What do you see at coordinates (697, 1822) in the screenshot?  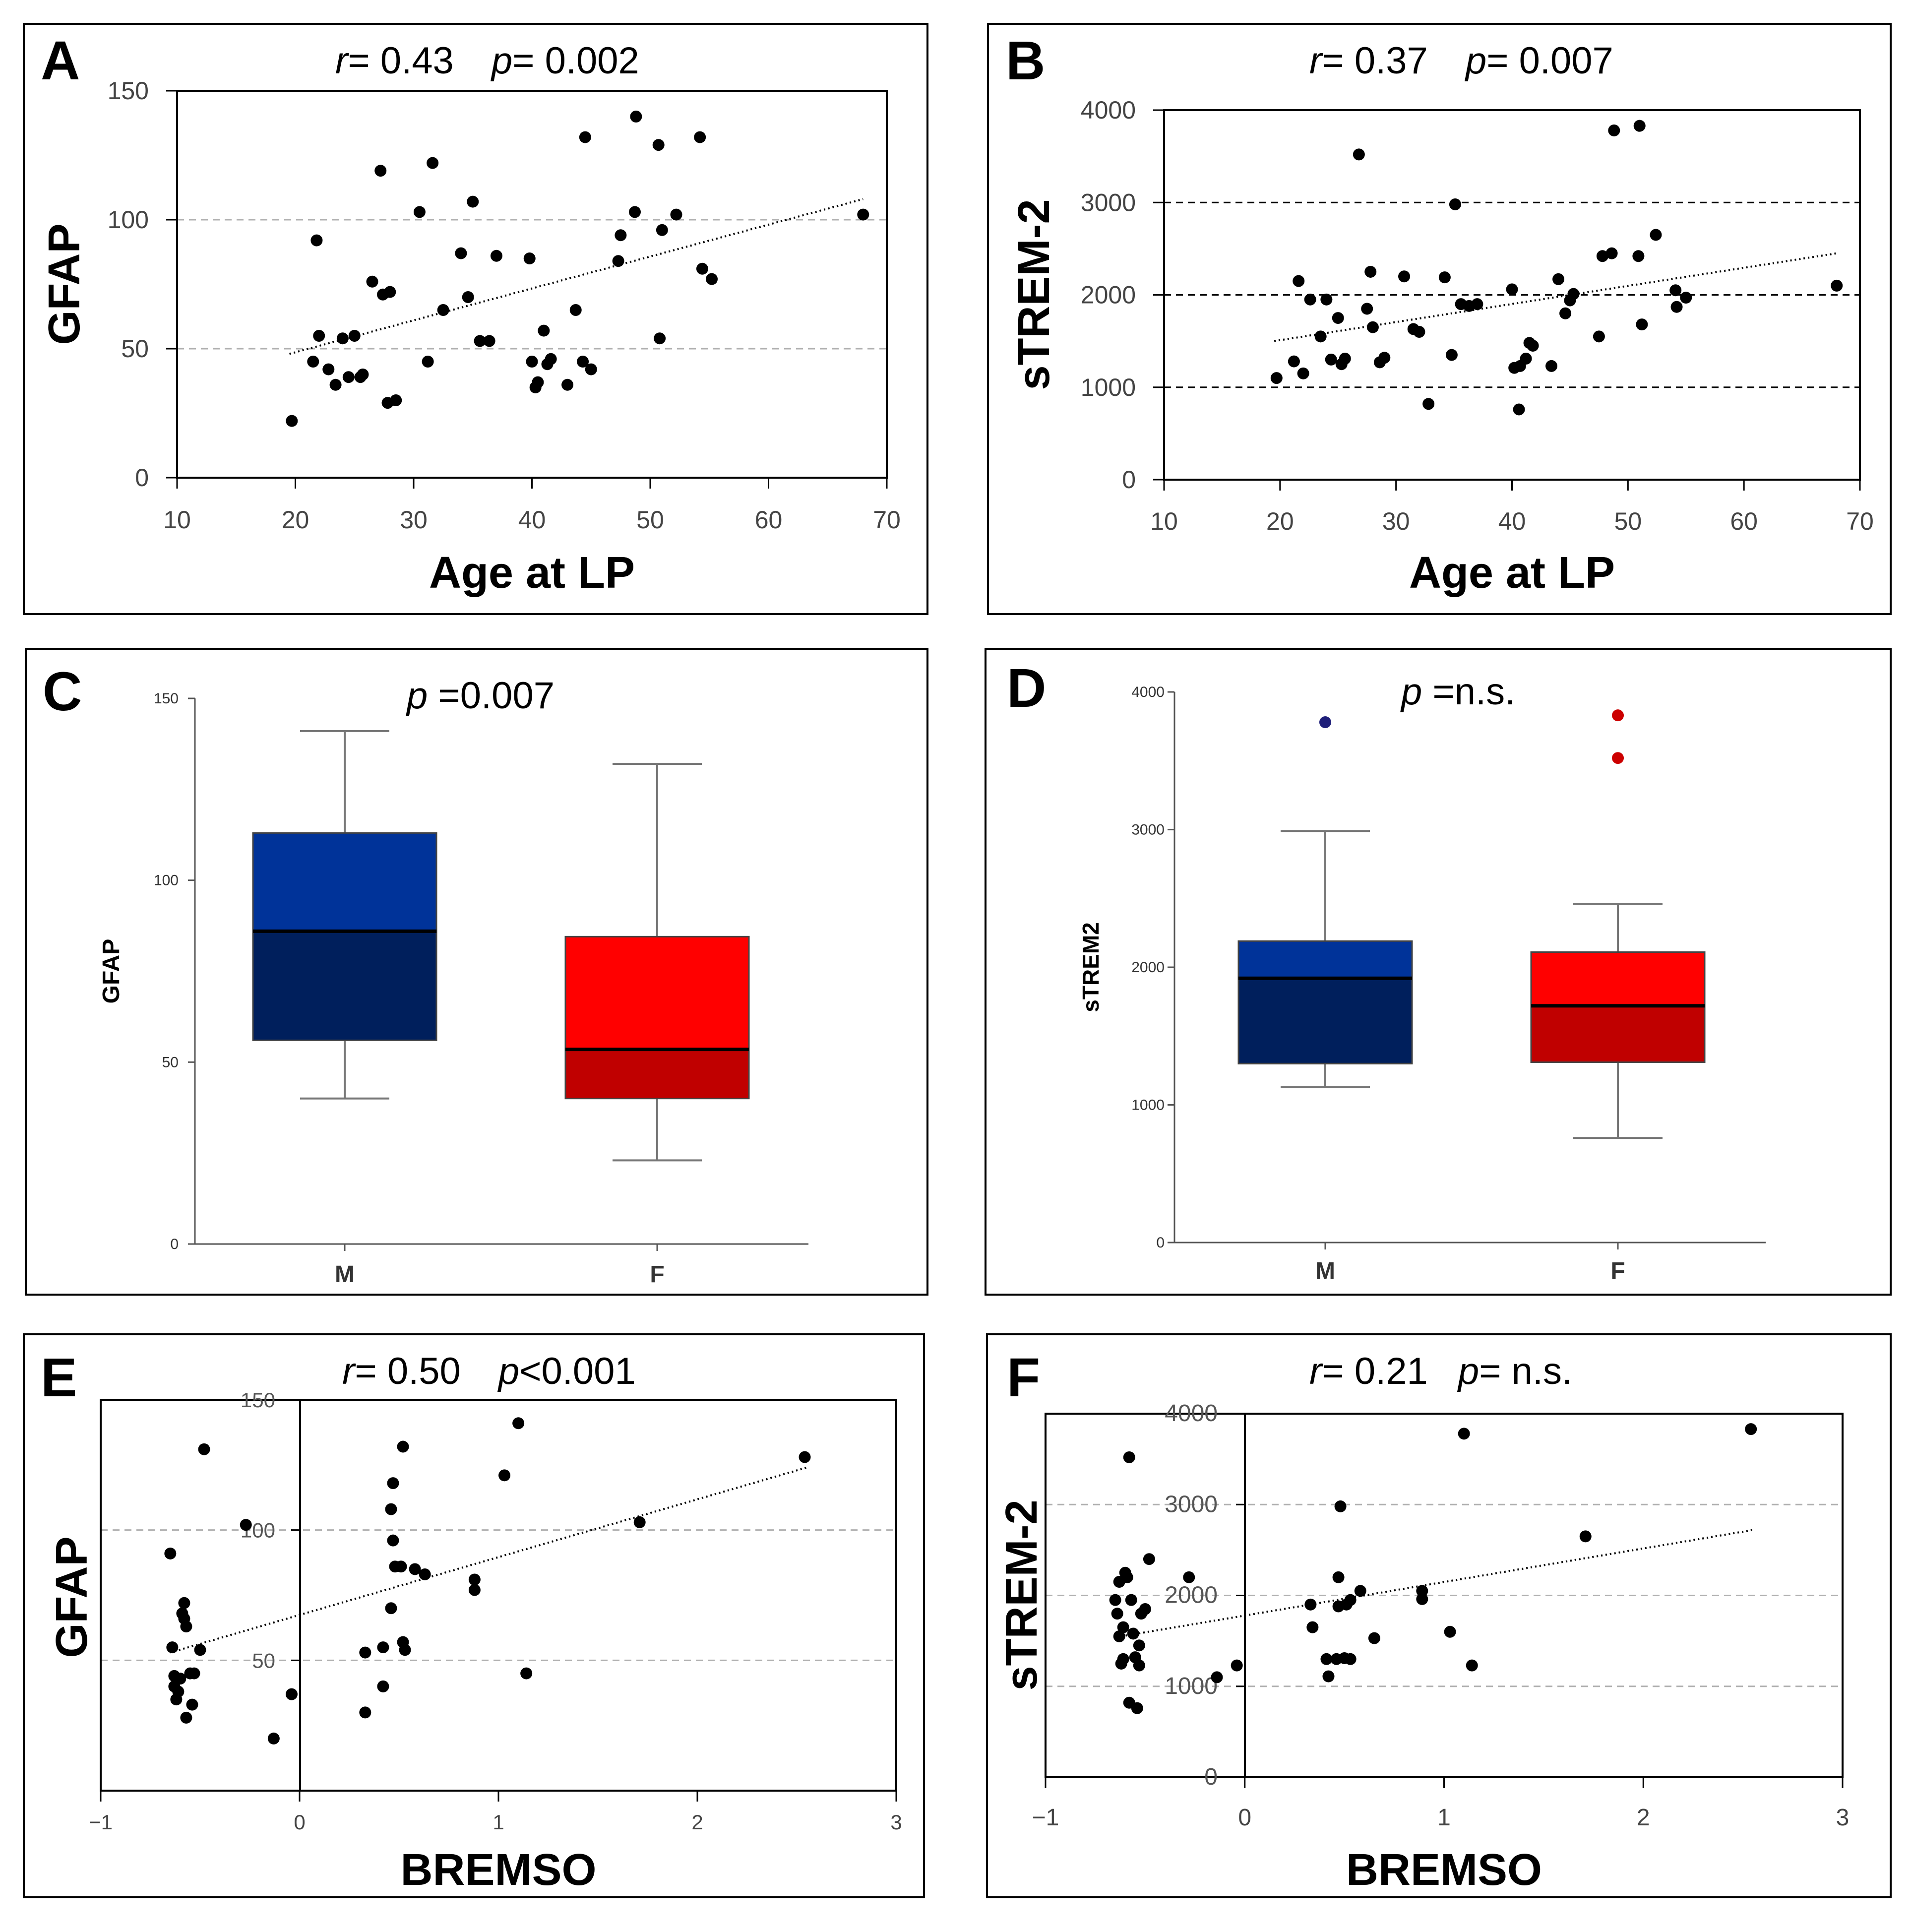 I see `x-tick-label: 2` at bounding box center [697, 1822].